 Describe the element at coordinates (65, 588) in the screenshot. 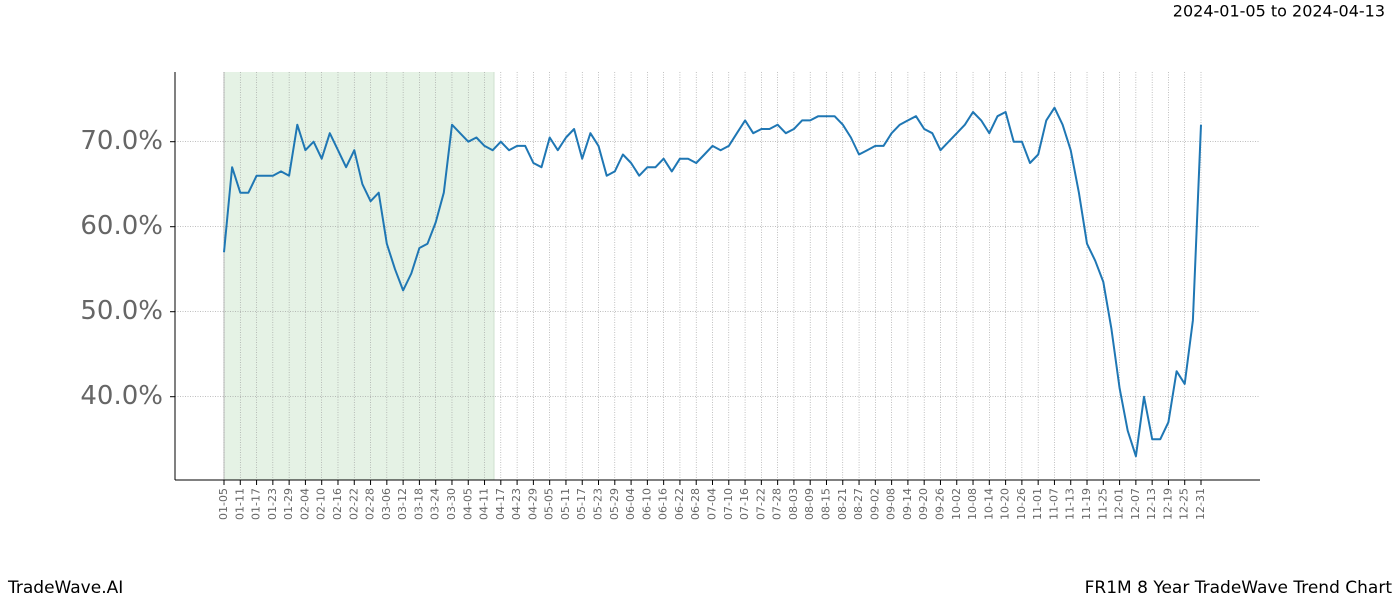

I see `brand: TradeWave.AI` at that location.